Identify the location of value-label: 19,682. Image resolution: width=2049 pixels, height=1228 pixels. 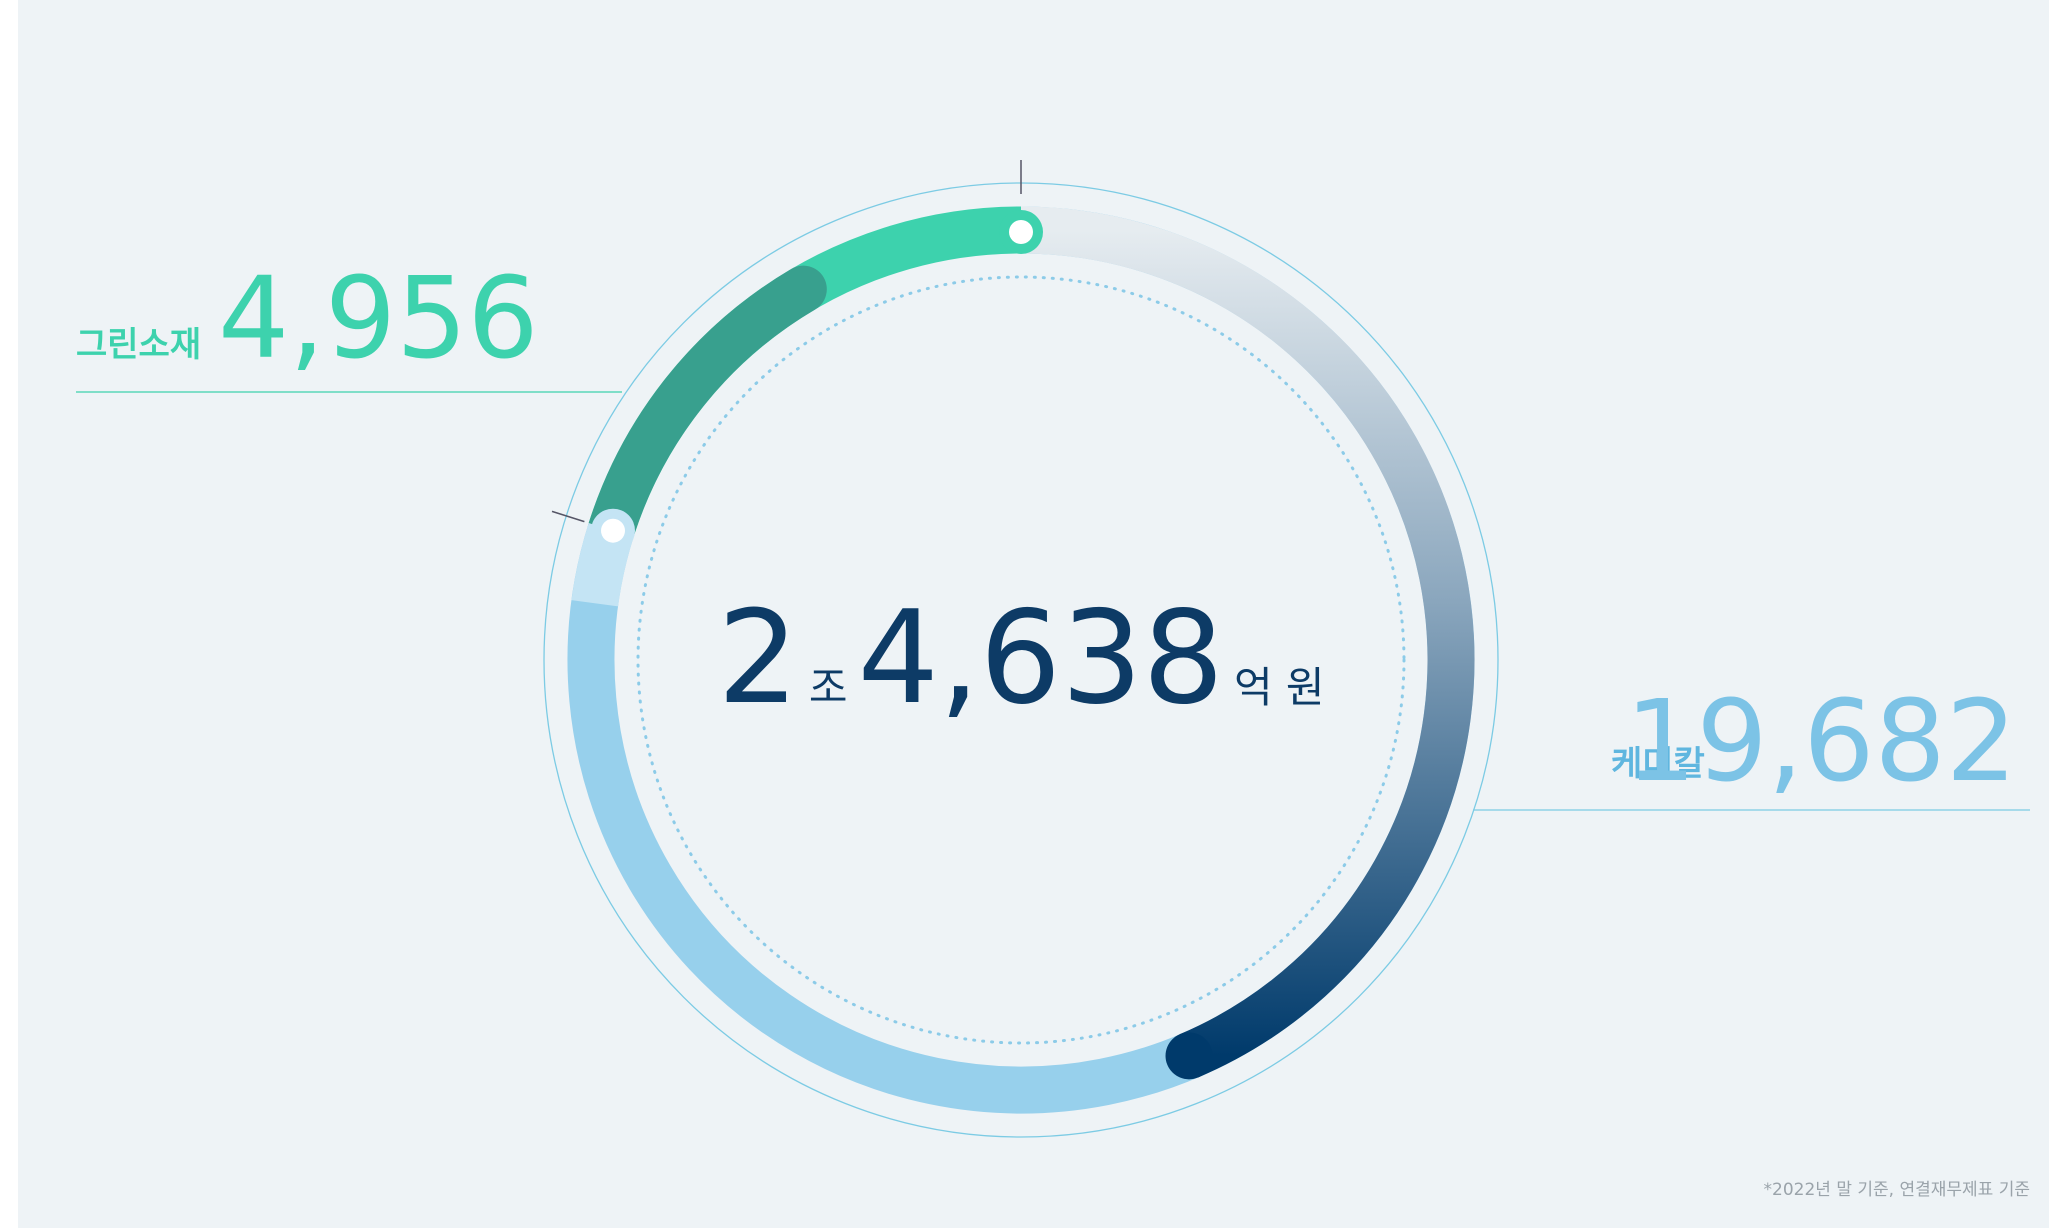
(1821, 742).